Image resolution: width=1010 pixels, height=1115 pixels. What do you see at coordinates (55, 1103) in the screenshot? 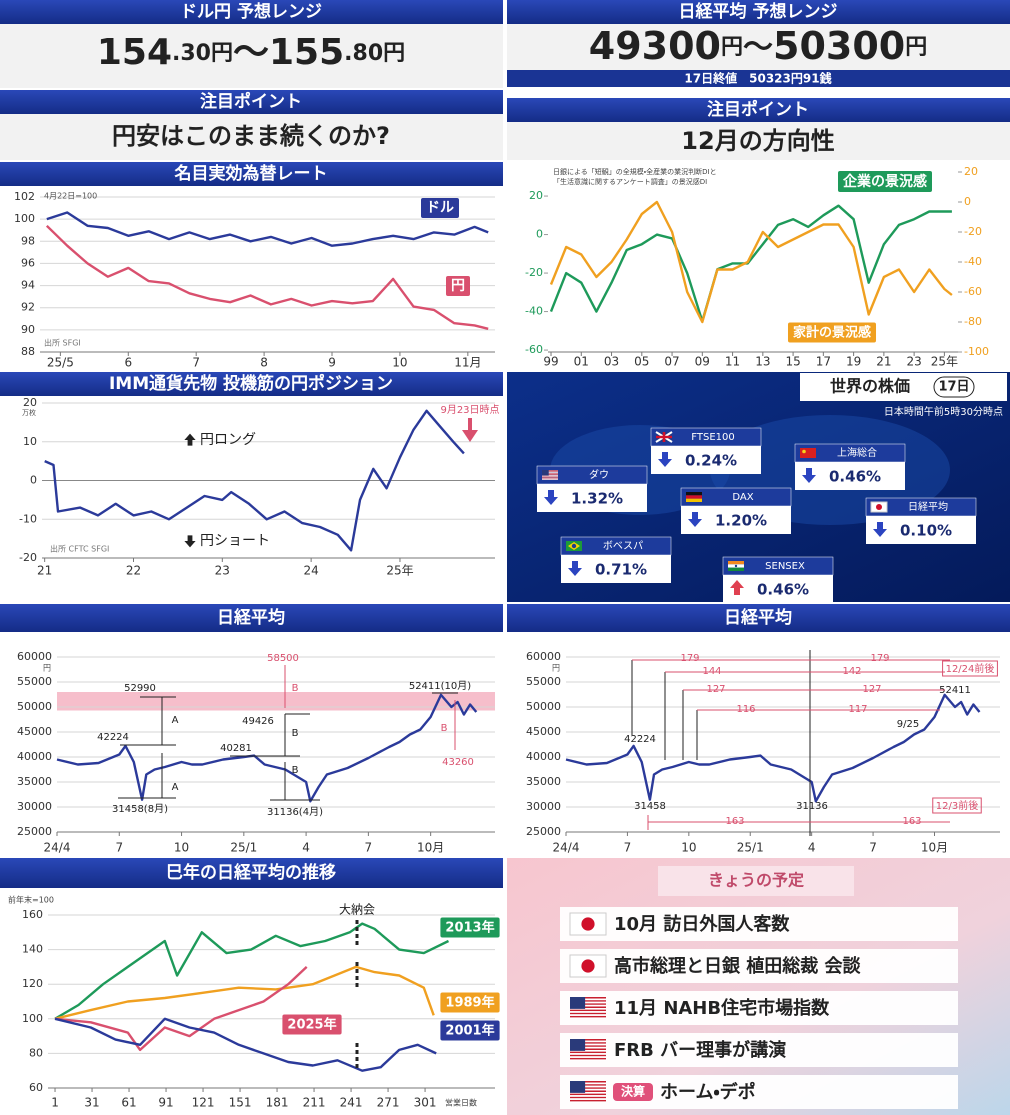
I see `x-tick-label: 1` at bounding box center [55, 1103].